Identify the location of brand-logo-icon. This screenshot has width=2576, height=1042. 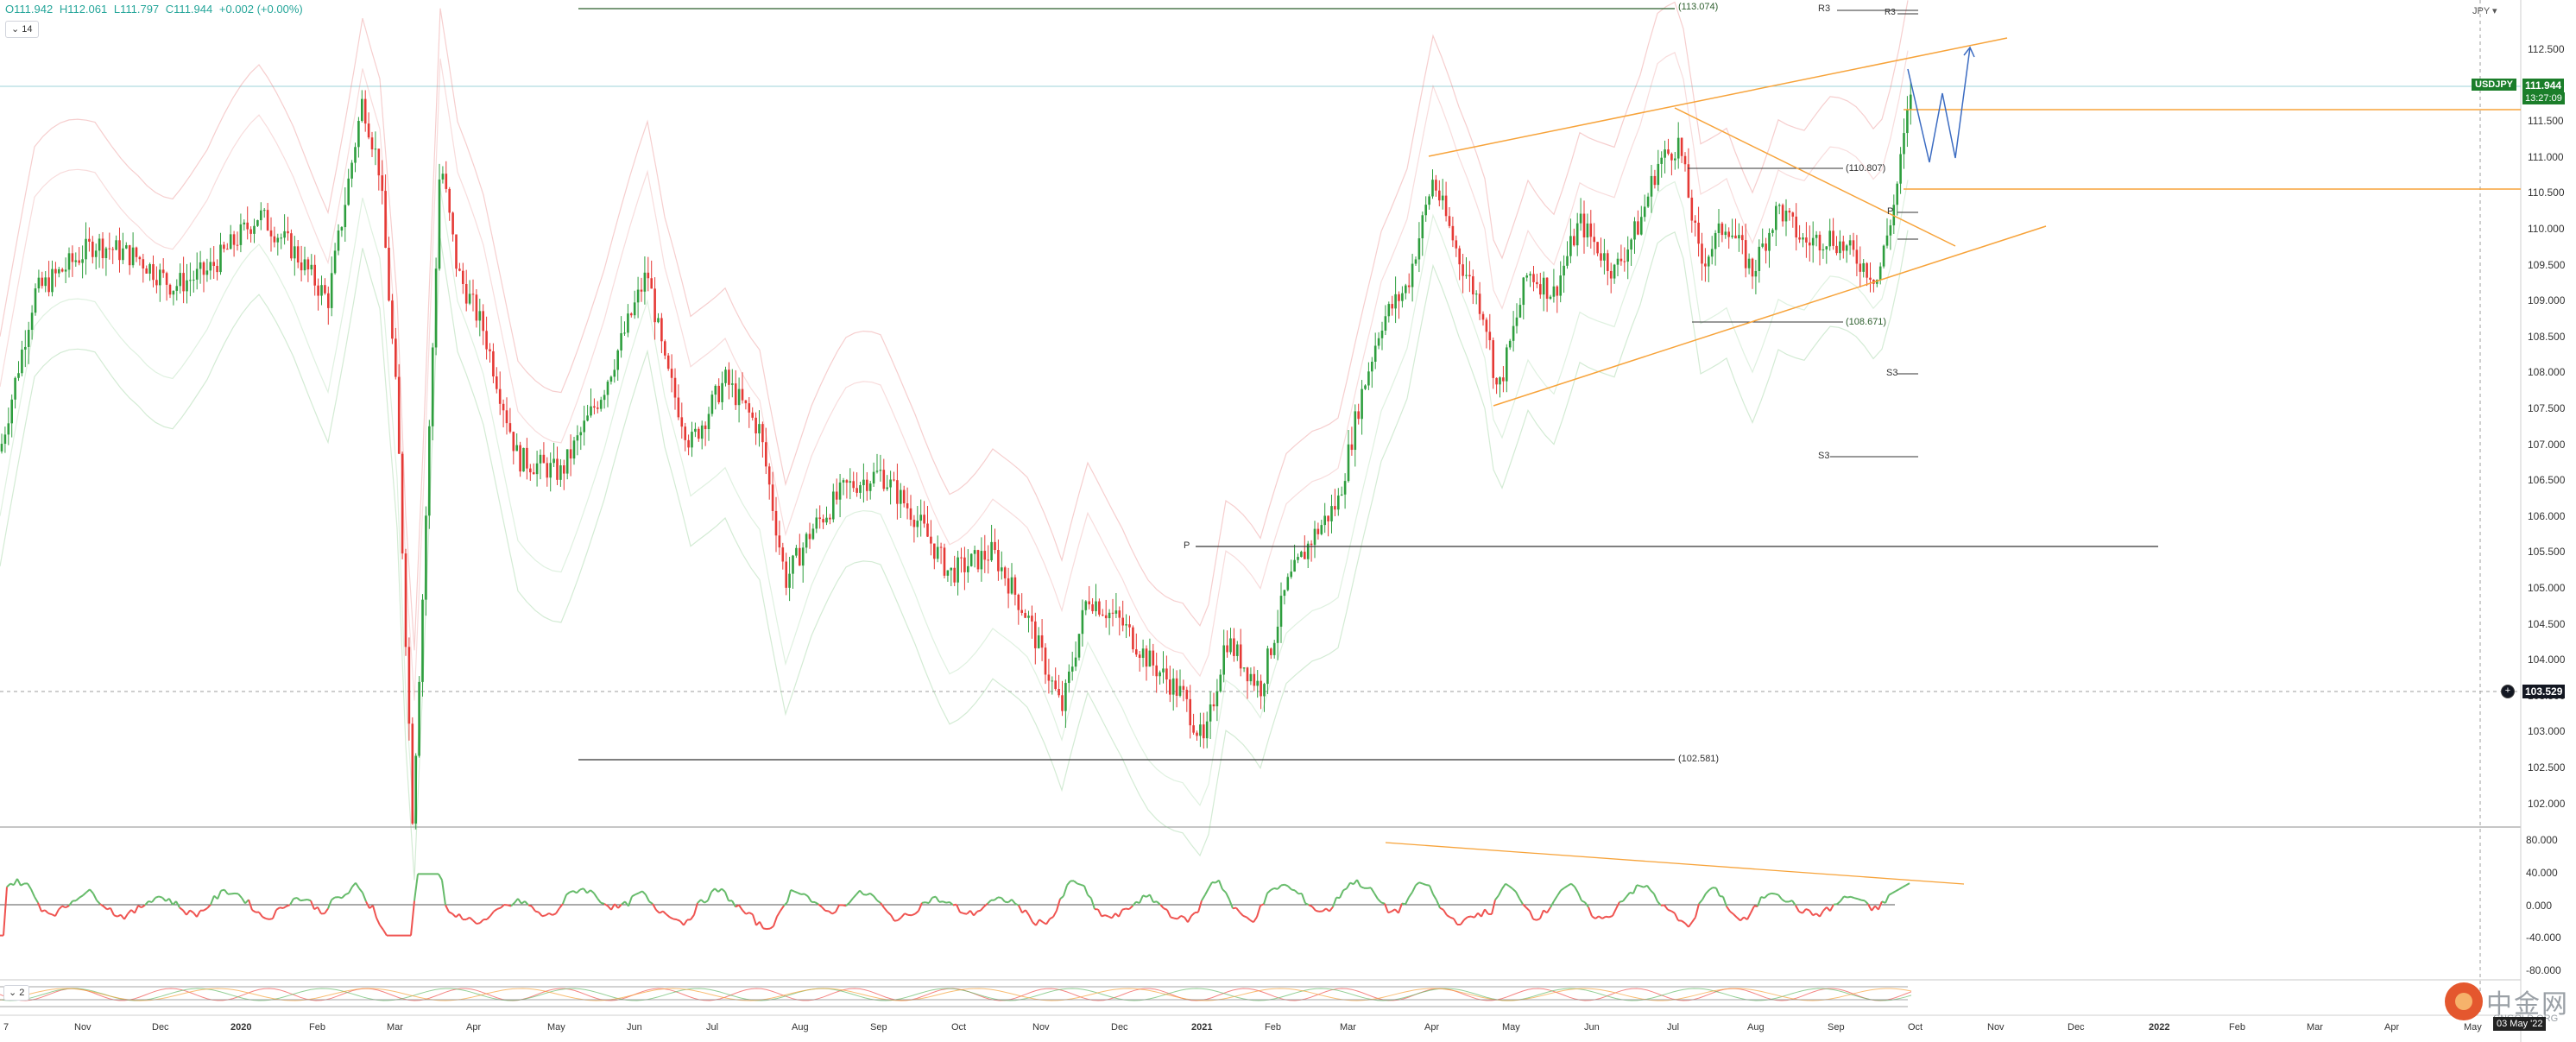
(2464, 1001).